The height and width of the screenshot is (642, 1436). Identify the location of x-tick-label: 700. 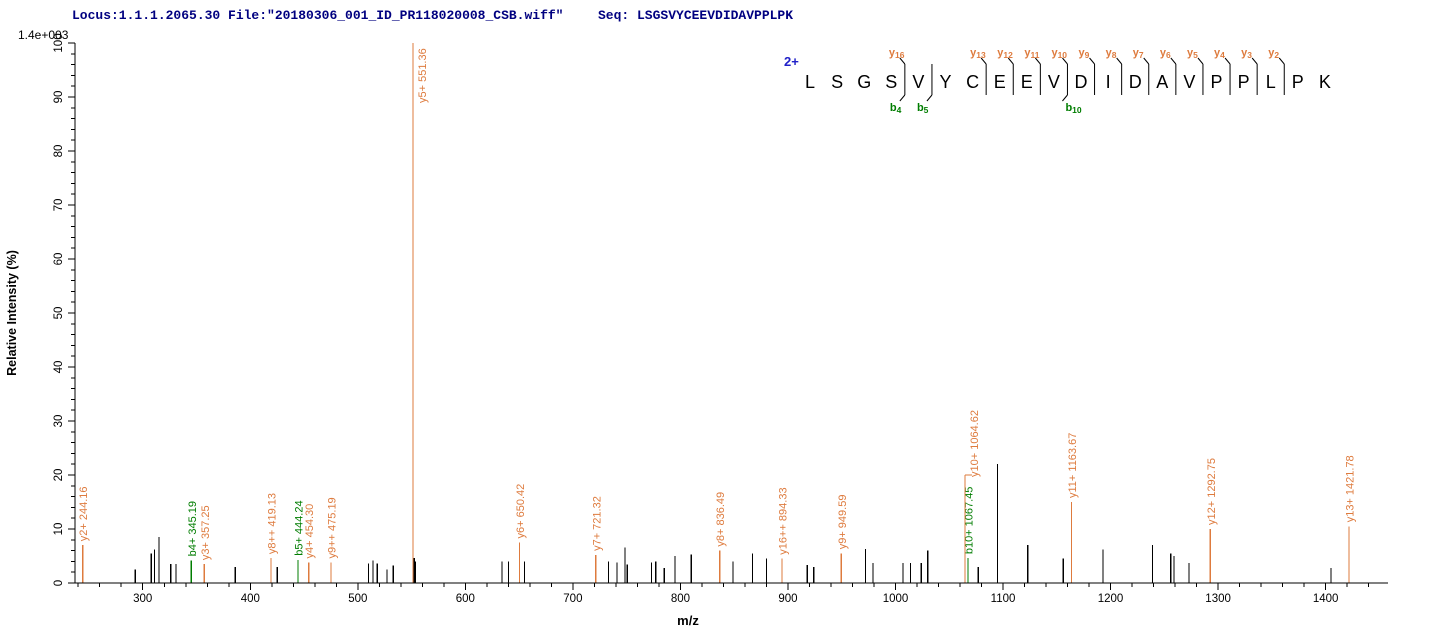
(572, 599).